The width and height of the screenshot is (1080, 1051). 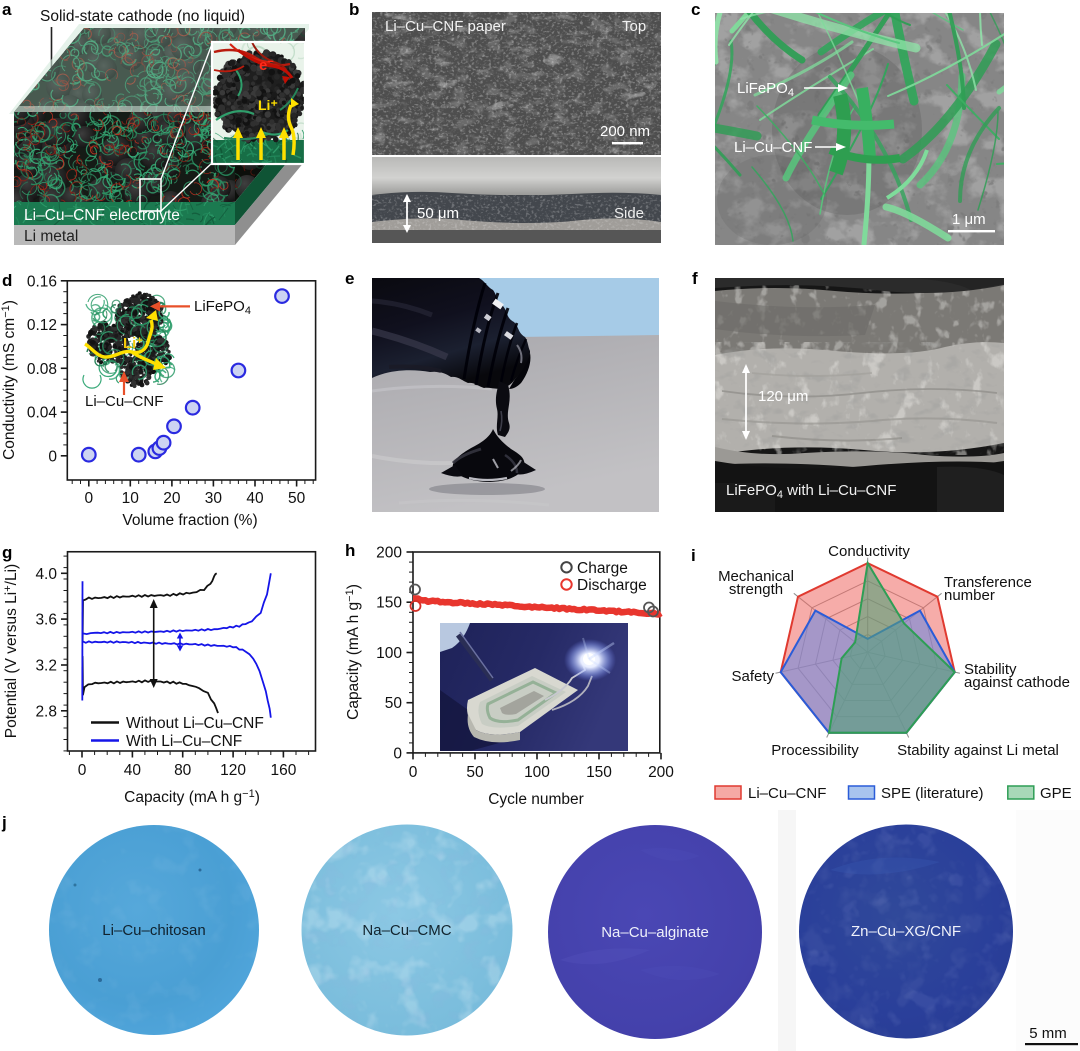 I want to click on svg-text: Conductivity, so click(x=869, y=551).